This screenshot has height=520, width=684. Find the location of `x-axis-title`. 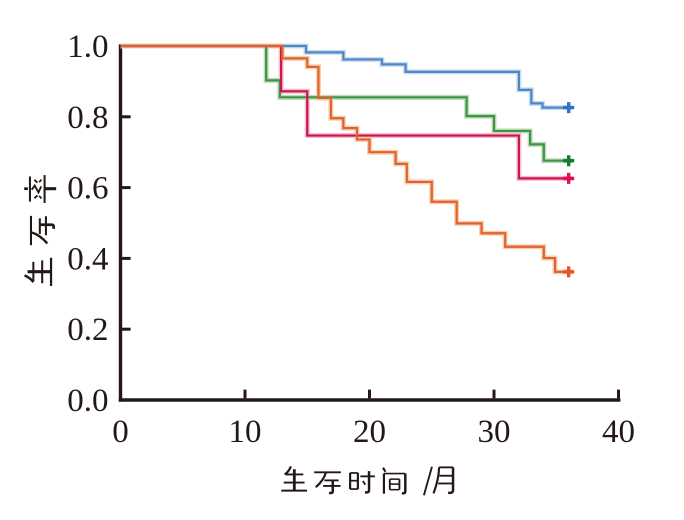

x-axis-title is located at coordinates (368, 480).